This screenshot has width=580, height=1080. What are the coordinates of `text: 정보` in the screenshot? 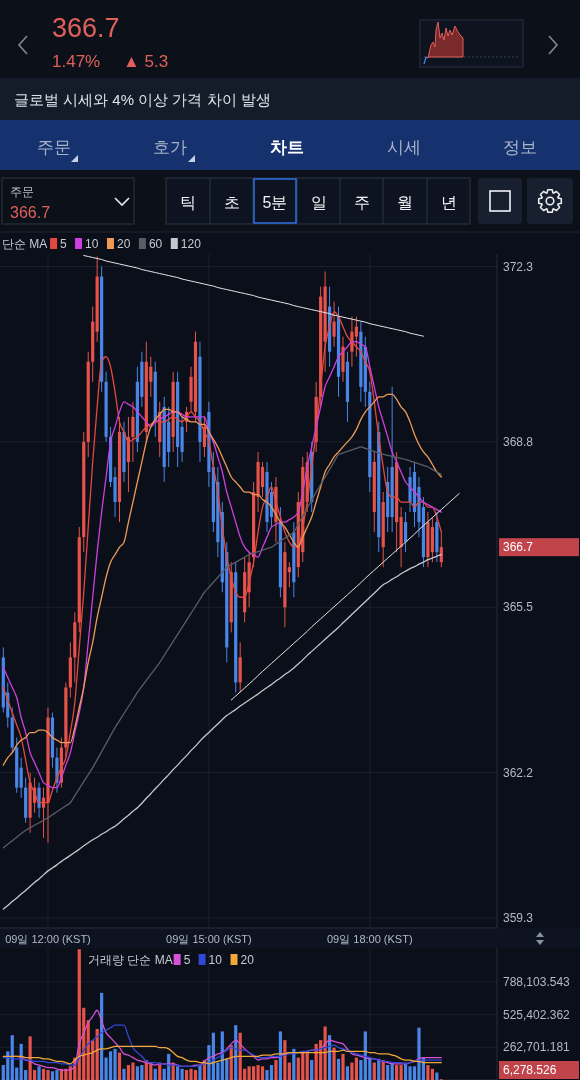 It's located at (520, 147).